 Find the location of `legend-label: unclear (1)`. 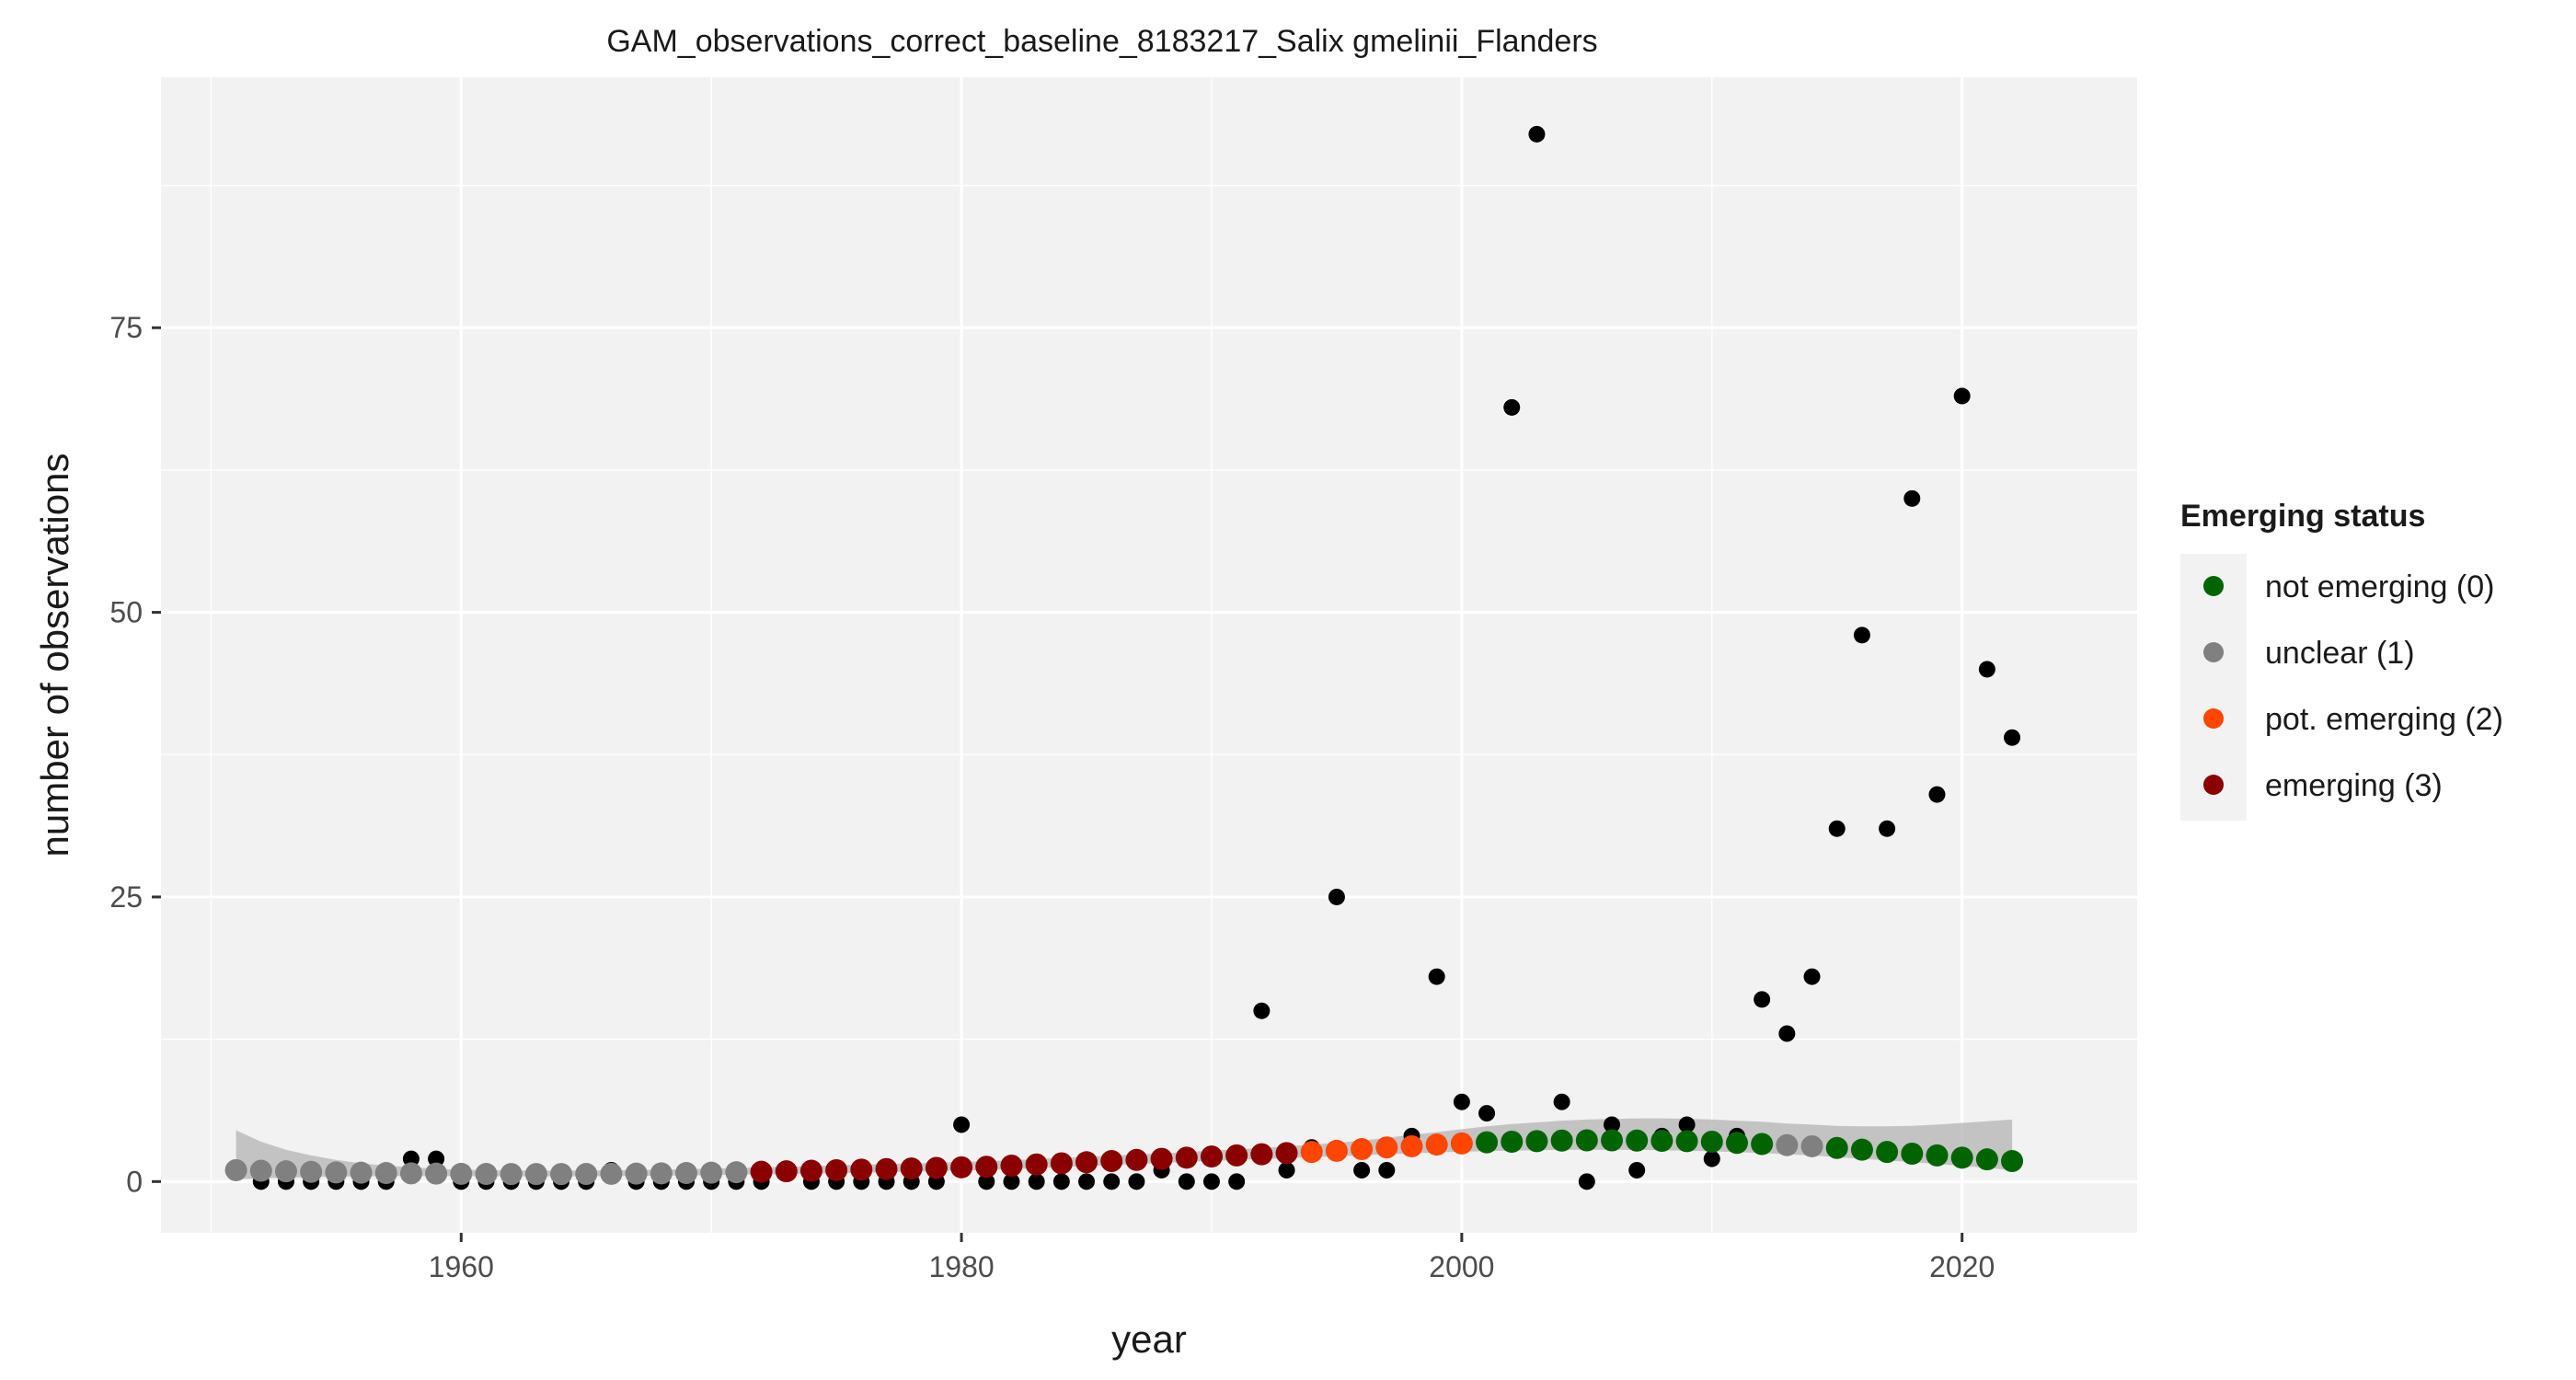

legend-label: unclear (1) is located at coordinates (2340, 653).